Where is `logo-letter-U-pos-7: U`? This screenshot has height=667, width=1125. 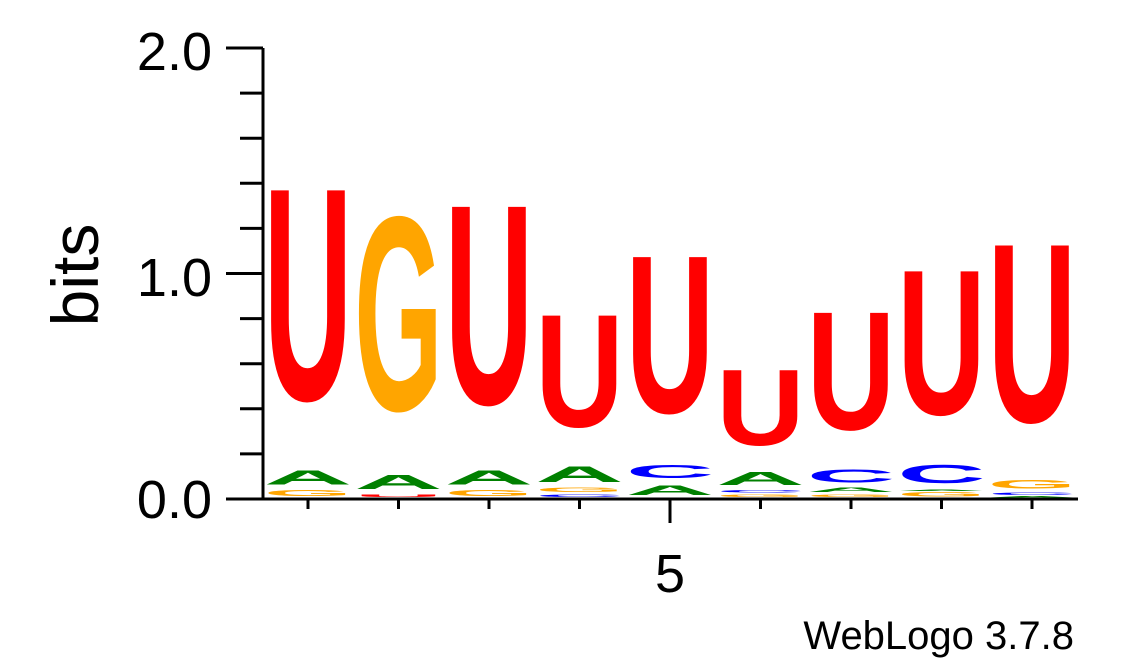 logo-letter-U-pos-7: U is located at coordinates (851, 371).